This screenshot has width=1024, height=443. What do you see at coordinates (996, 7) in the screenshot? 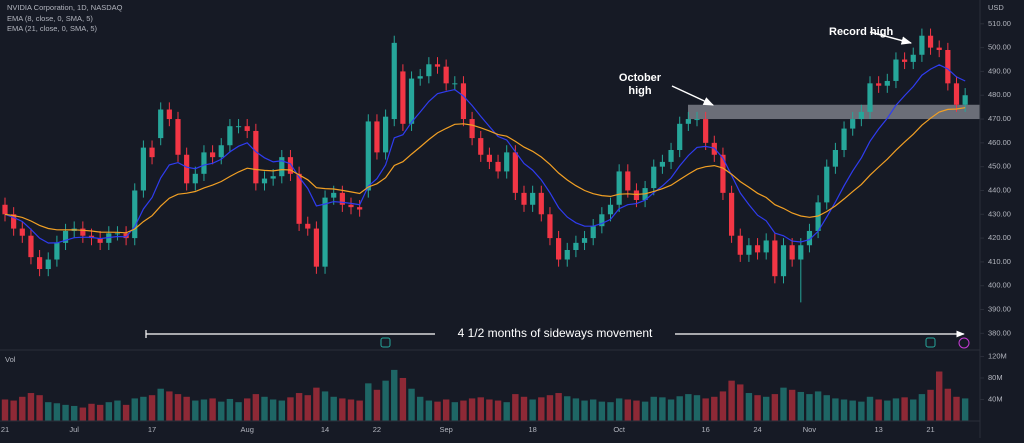
I see `currency-label: USD` at bounding box center [996, 7].